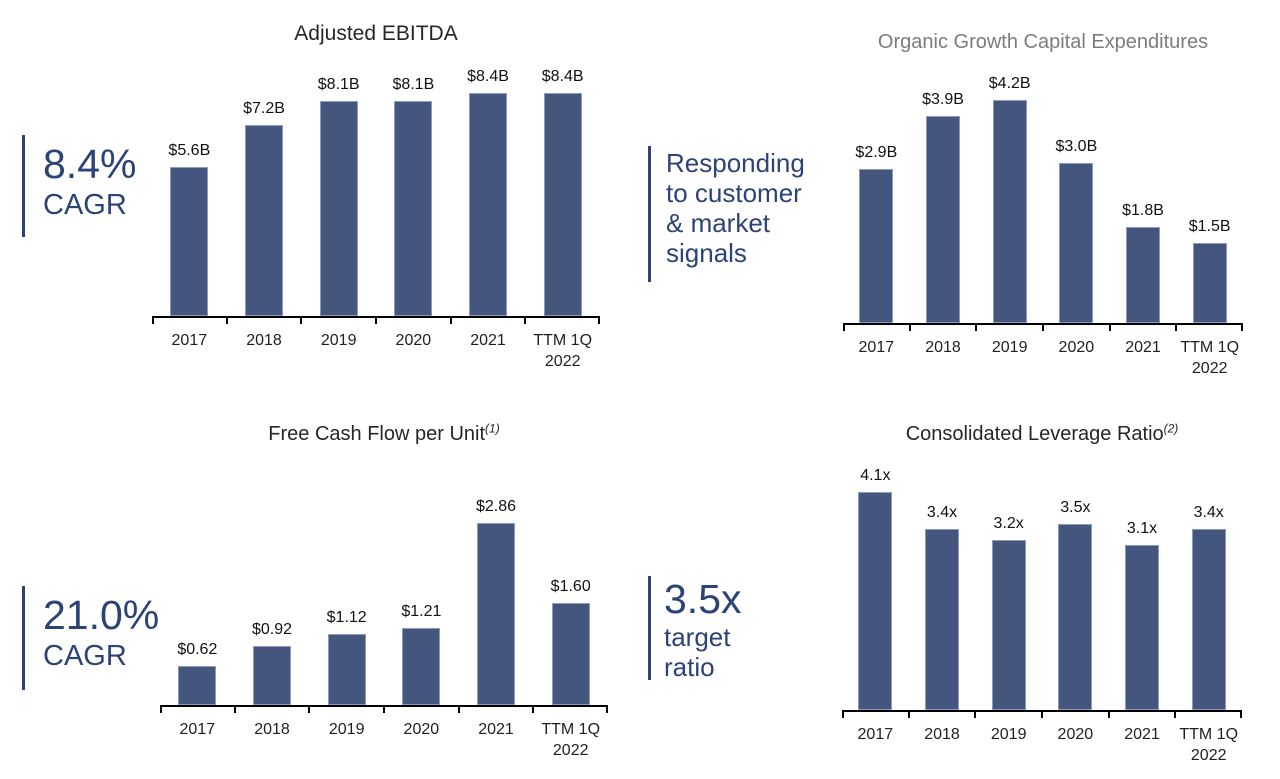 This screenshot has width=1280, height=779. I want to click on bar-consolidated-leverage-ratio-2019, so click(1008, 625).